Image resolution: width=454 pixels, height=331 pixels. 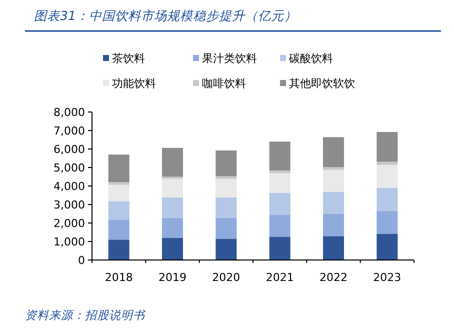 I want to click on text: 资料来源：招股说明书, so click(x=85, y=315).